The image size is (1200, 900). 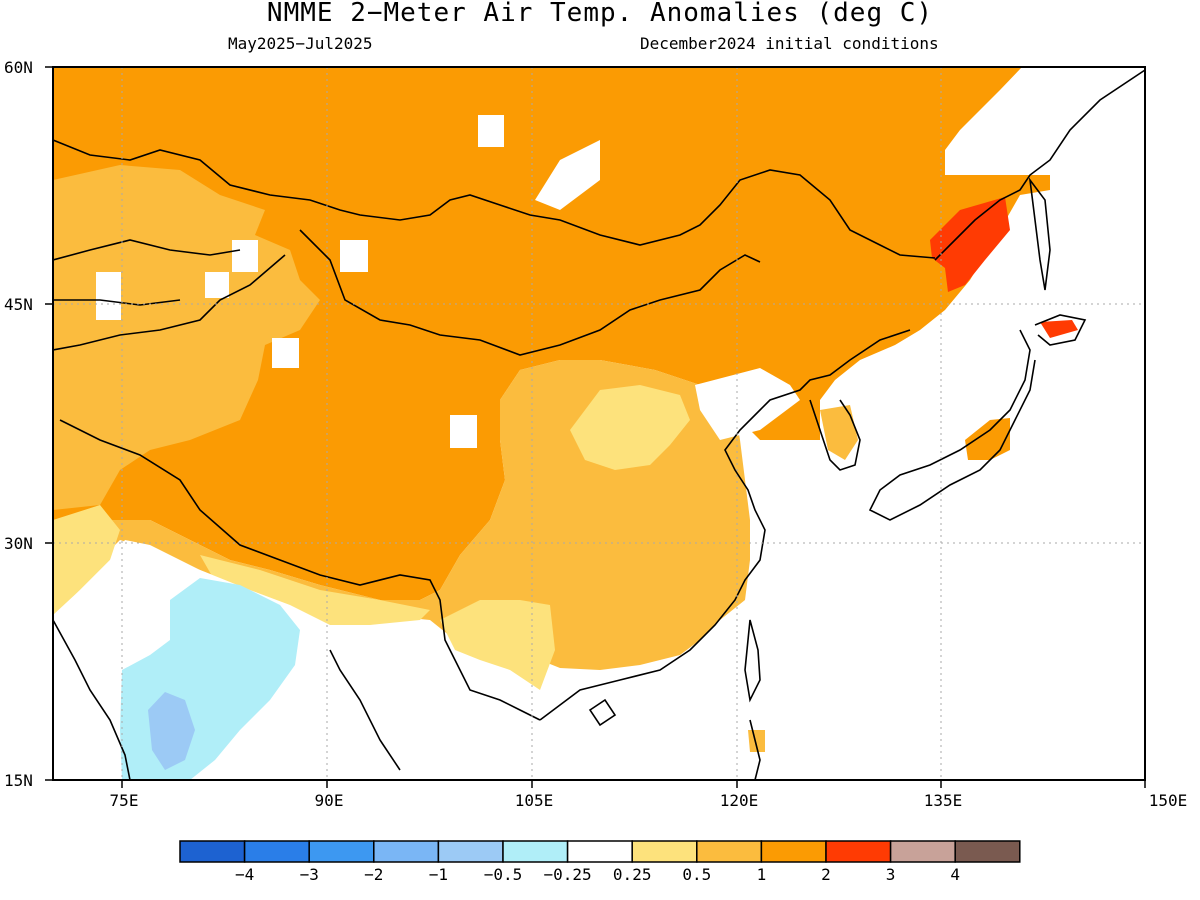 I want to click on korea-coast, so click(x=835, y=435).